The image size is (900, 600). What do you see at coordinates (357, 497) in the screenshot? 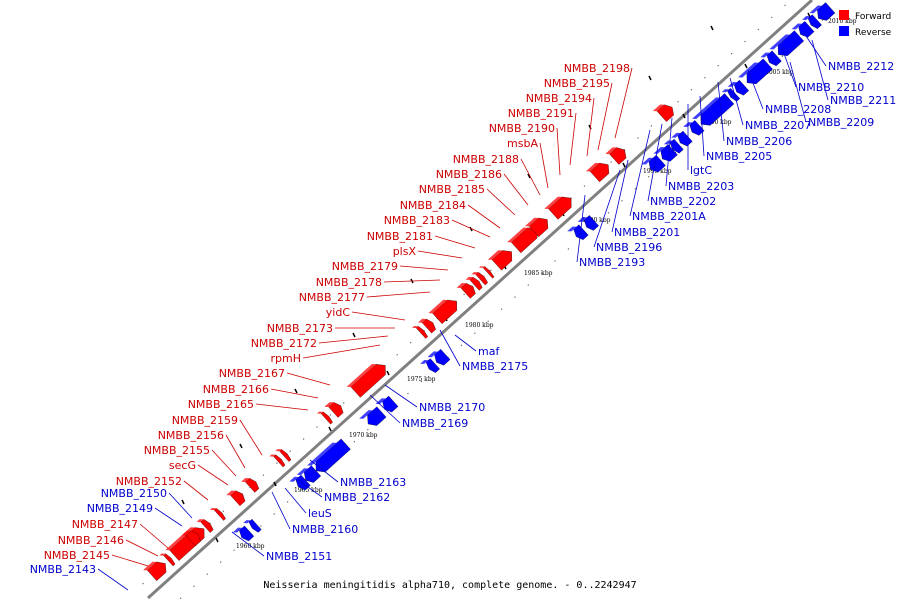
I see `reverse-gene-label: NMBB_2162` at bounding box center [357, 497].